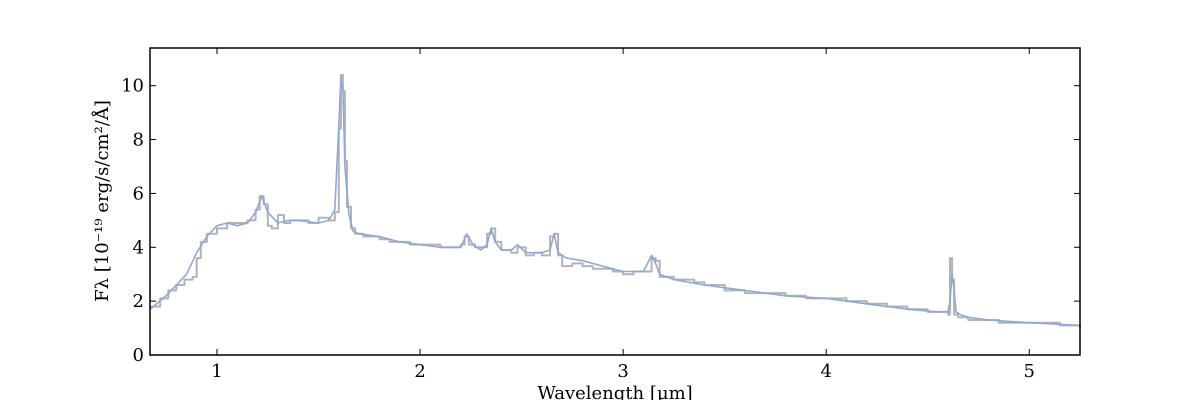  What do you see at coordinates (102, 201) in the screenshot?
I see `y-axis-label: Fλ [10⁻¹⁹ erg/s/cm²/Å]` at bounding box center [102, 201].